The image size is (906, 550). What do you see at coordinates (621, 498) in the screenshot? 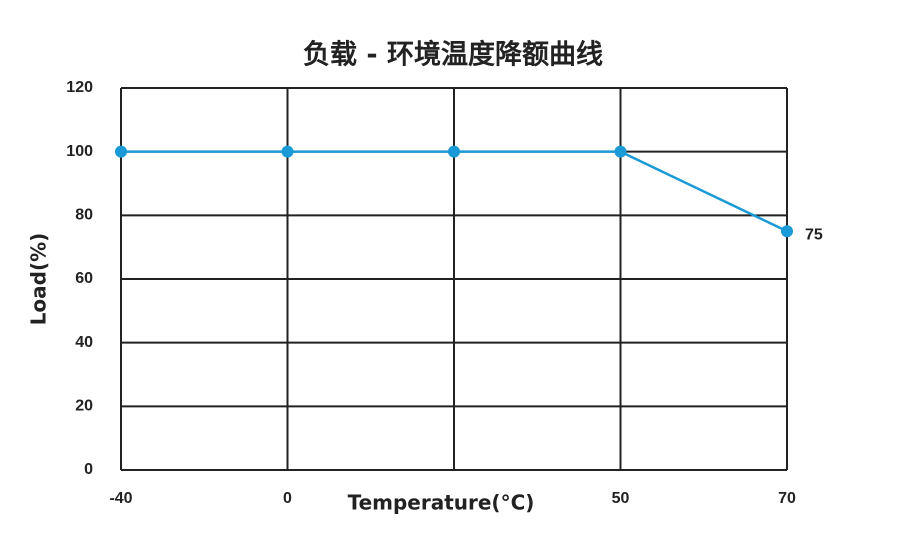
I see `x-tick-label: 50` at bounding box center [621, 498].